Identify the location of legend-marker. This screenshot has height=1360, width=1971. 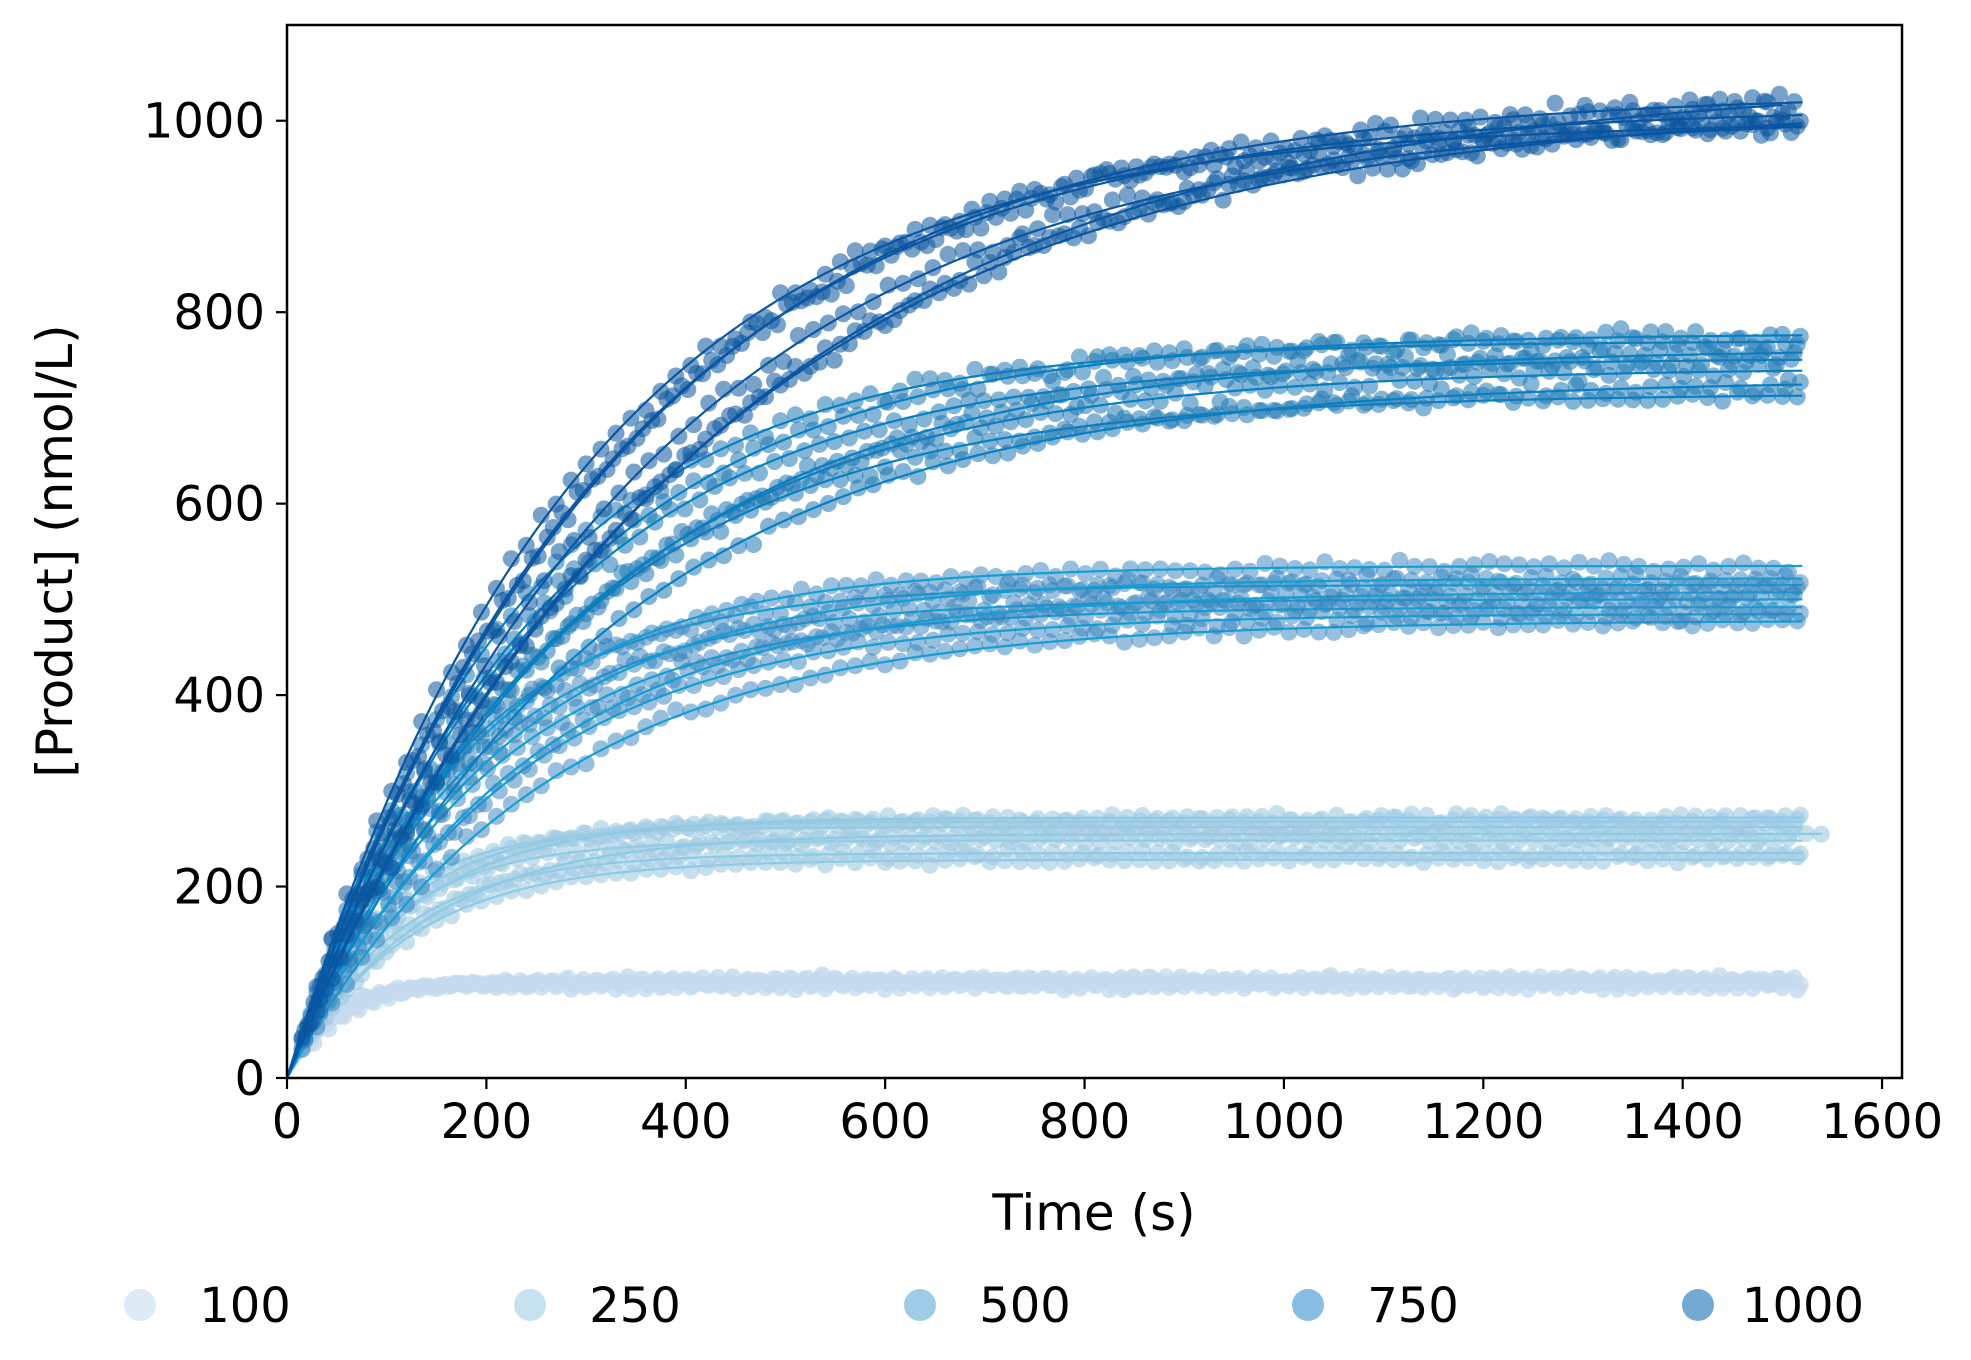
(140, 1305).